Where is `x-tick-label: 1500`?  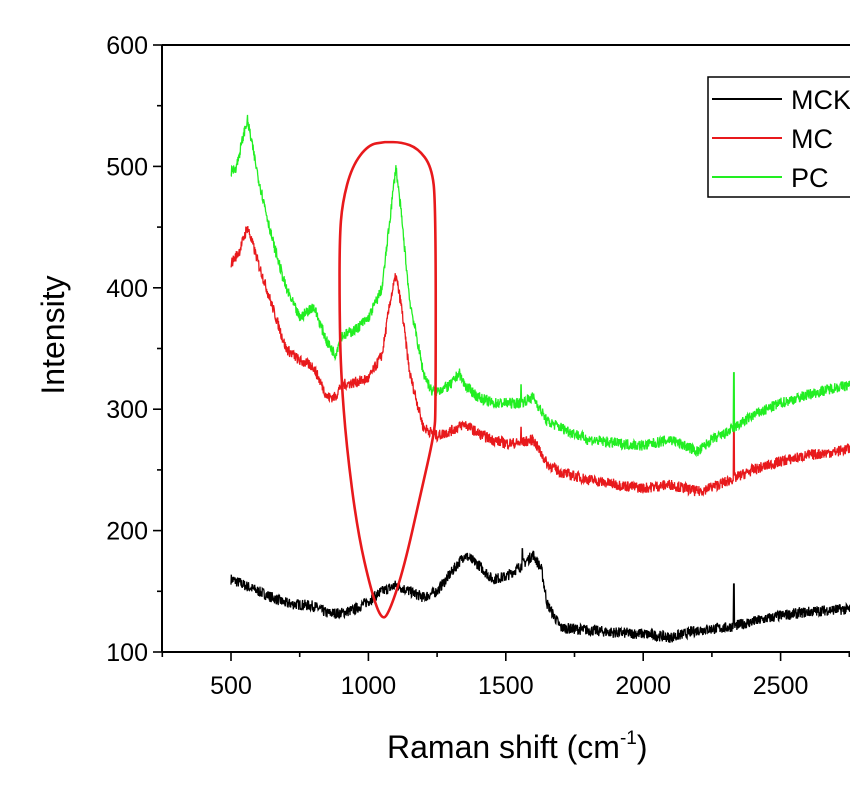
x-tick-label: 1500 is located at coordinates (506, 686).